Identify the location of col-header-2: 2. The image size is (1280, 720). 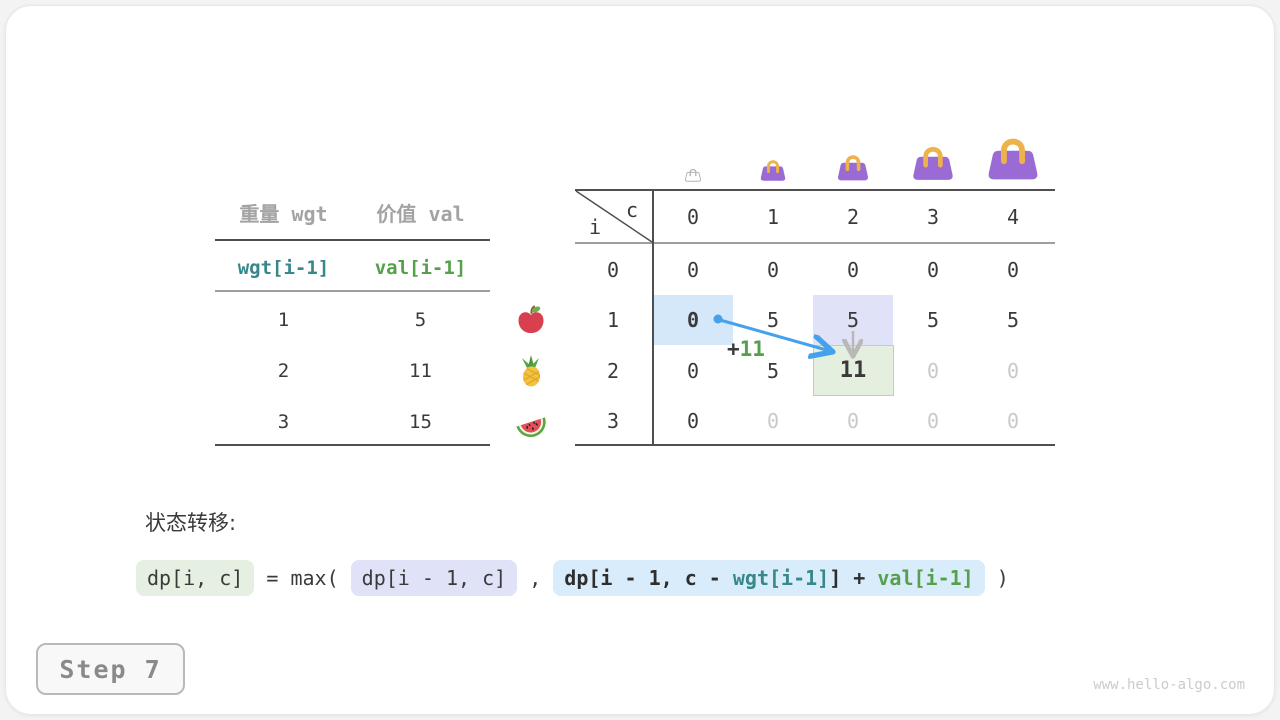
(853, 217).